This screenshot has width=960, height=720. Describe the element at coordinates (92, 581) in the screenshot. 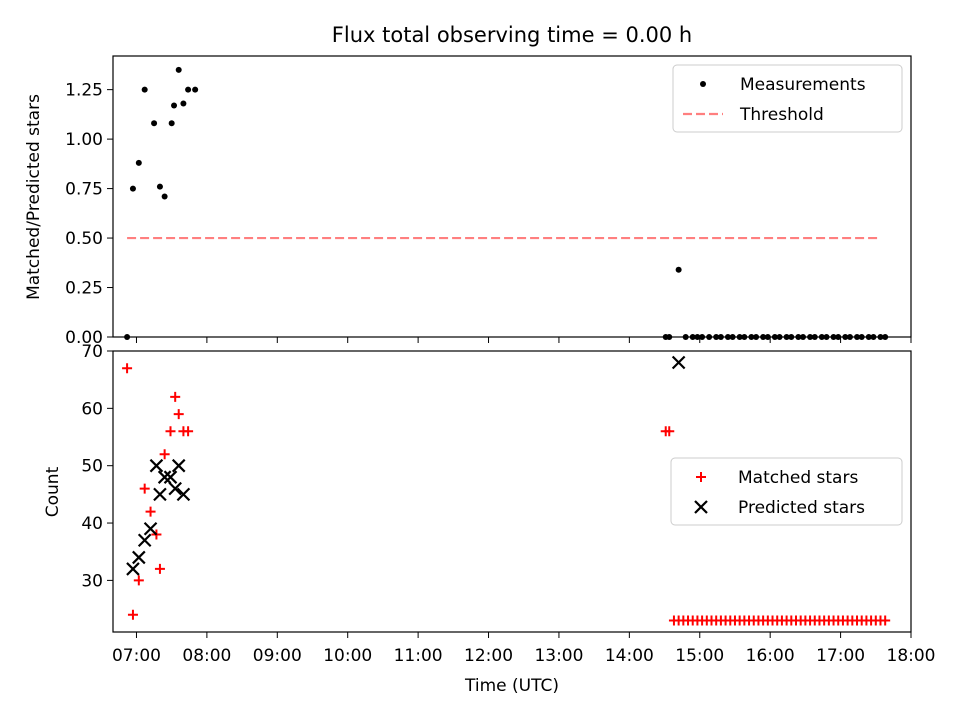

I see `y-tick-label: 30` at that location.